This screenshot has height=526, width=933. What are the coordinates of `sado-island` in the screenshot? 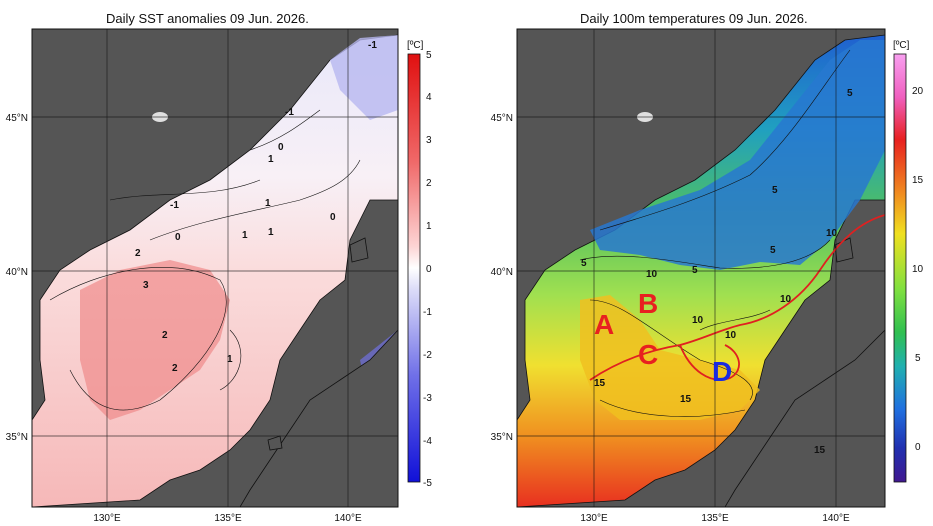 It's located at (359, 250).